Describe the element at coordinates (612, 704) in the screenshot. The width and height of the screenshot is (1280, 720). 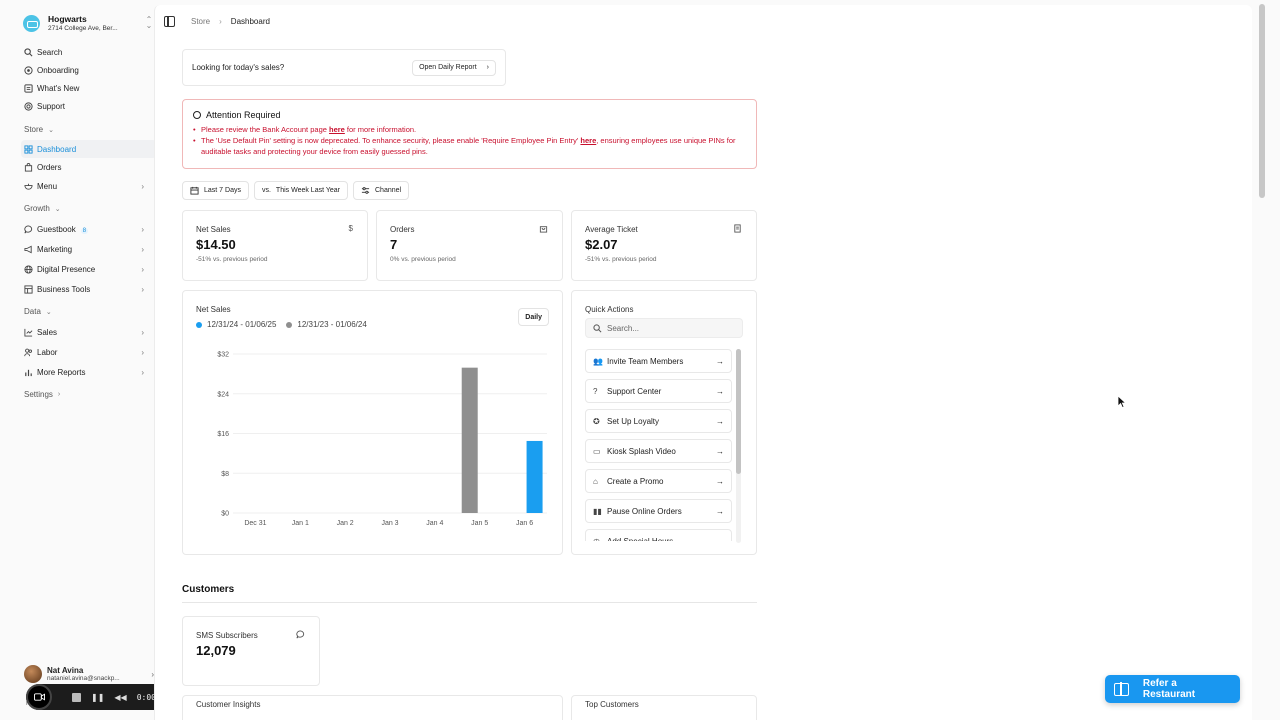
I see `top-customers-title: Top Customers` at that location.